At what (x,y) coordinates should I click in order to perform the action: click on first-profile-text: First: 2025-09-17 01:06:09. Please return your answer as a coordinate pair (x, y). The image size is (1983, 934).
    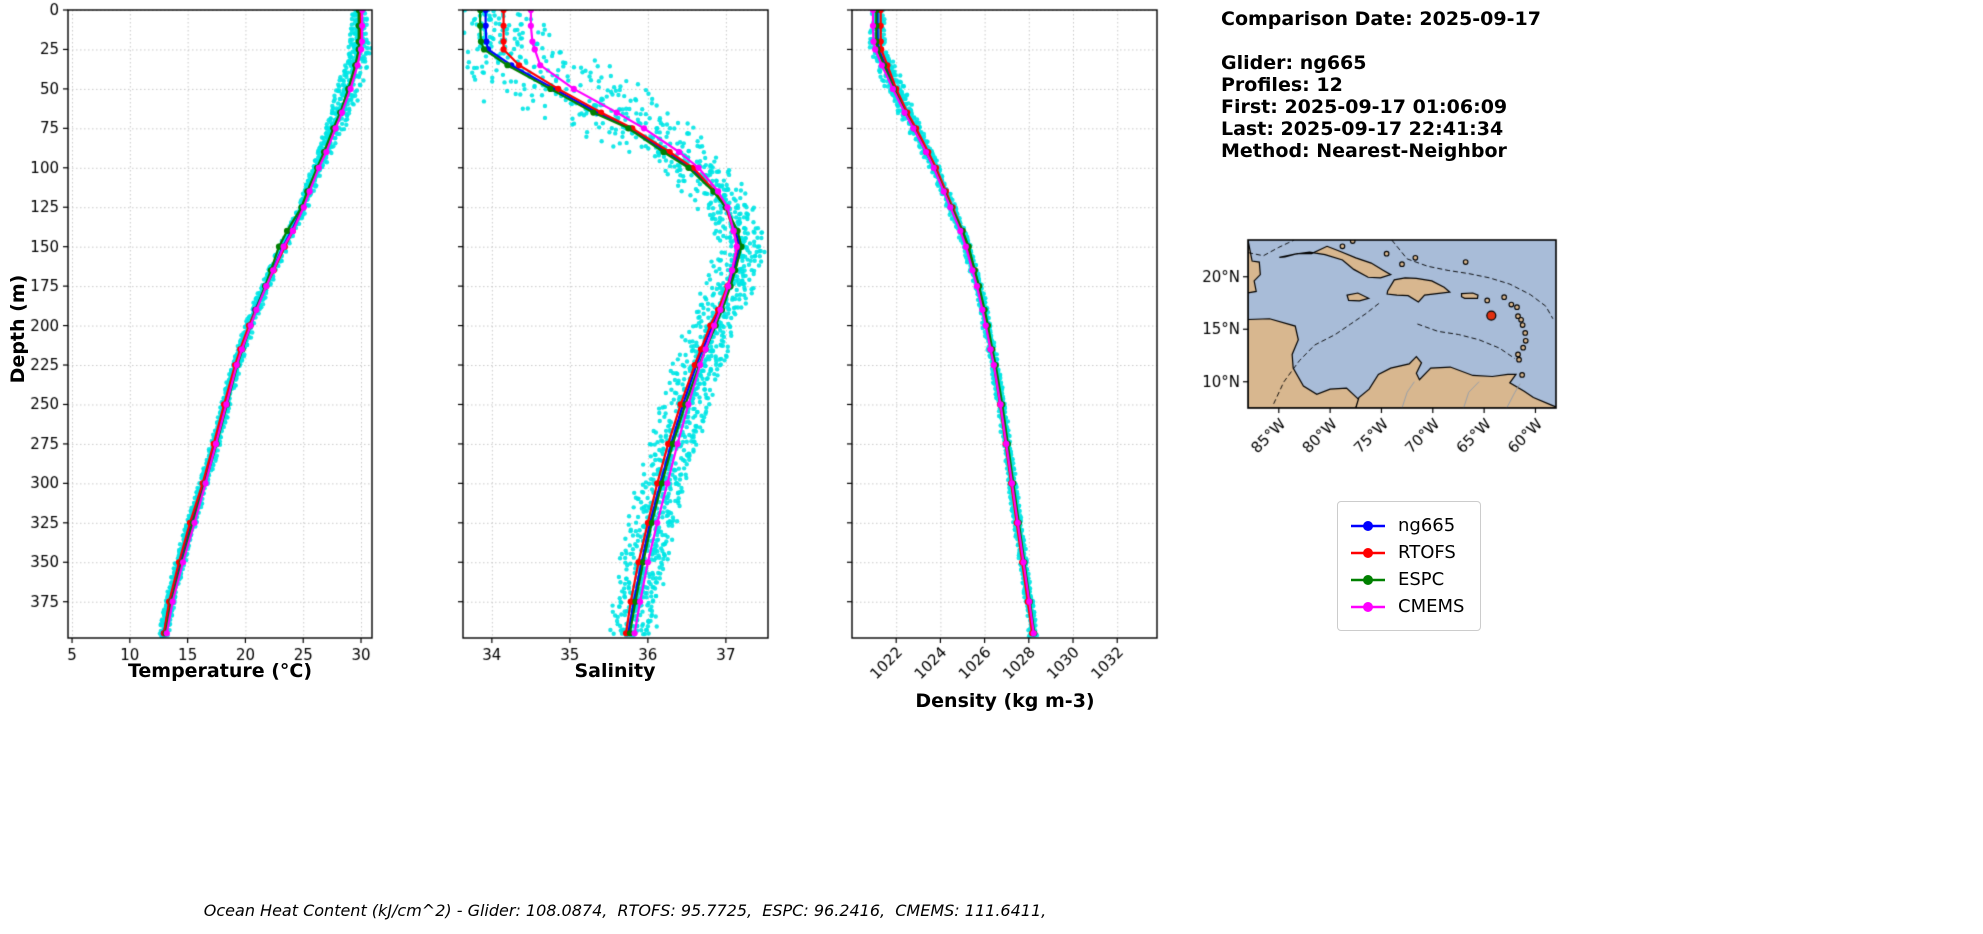
    Looking at the image, I should click on (1364, 107).